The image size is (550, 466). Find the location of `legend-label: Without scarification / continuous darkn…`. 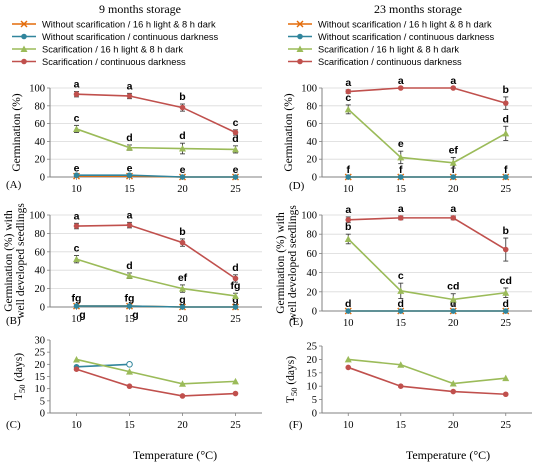

legend-label: Without scarification / continuous darkn… is located at coordinates (406, 37).